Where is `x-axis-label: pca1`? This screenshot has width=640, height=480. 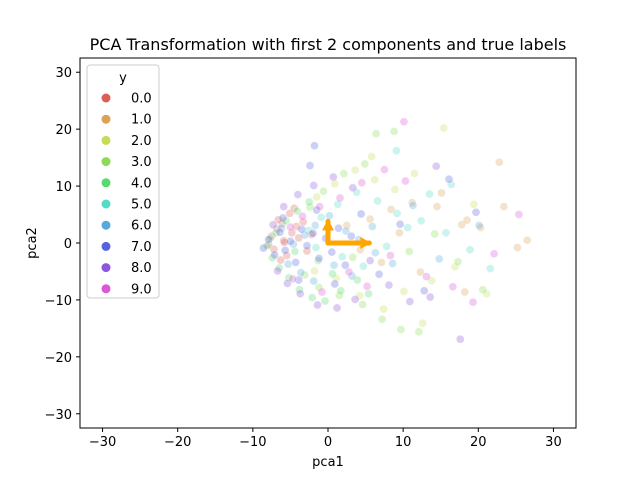
x-axis-label: pca1 is located at coordinates (328, 462).